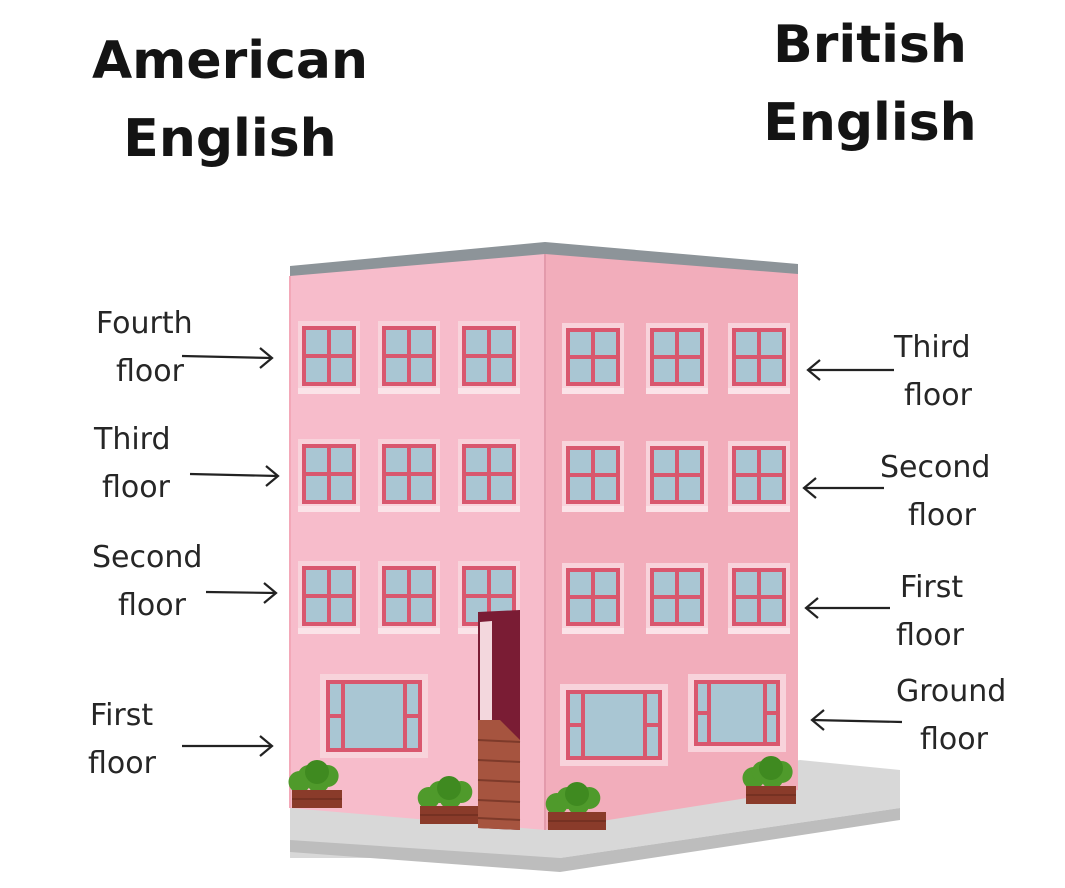 Image resolution: width=1065 pixels, height=888 pixels. What do you see at coordinates (933, 372) in the screenshot?
I see `british-label-third-floor: Third floor` at bounding box center [933, 372].